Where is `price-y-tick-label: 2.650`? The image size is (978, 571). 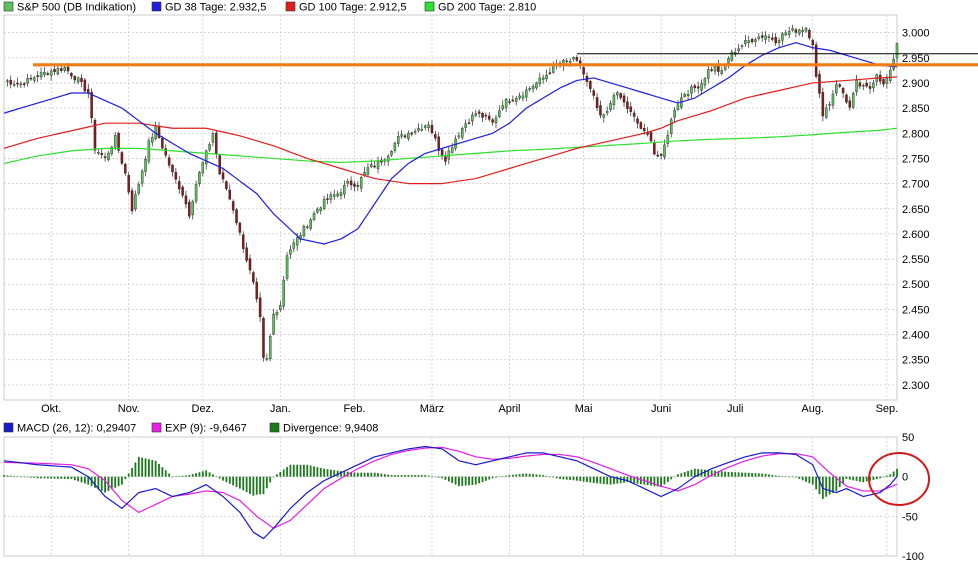
price-y-tick-label: 2.650 is located at coordinates (916, 210).